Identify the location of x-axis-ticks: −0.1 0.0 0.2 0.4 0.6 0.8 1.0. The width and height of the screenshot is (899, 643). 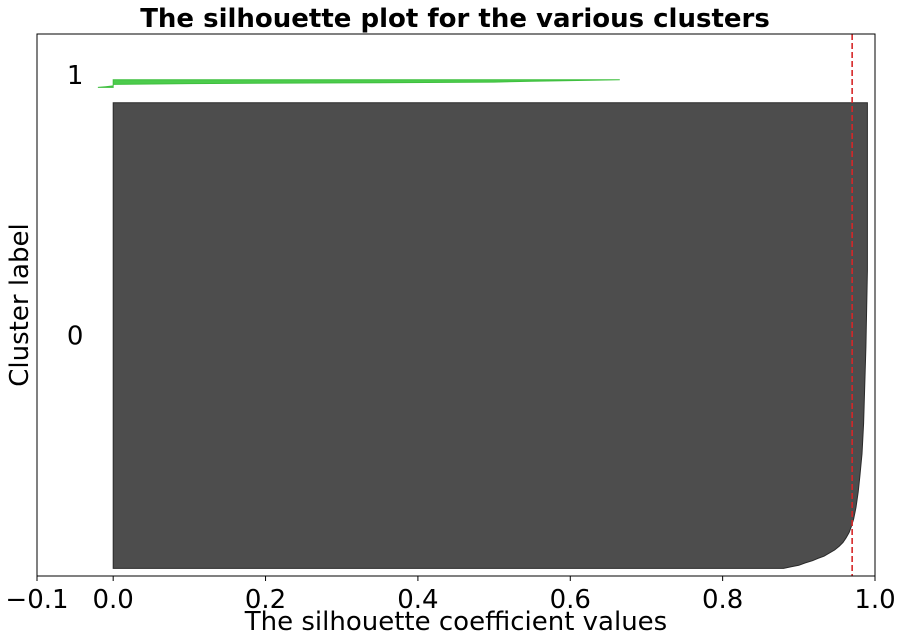
(450, 595).